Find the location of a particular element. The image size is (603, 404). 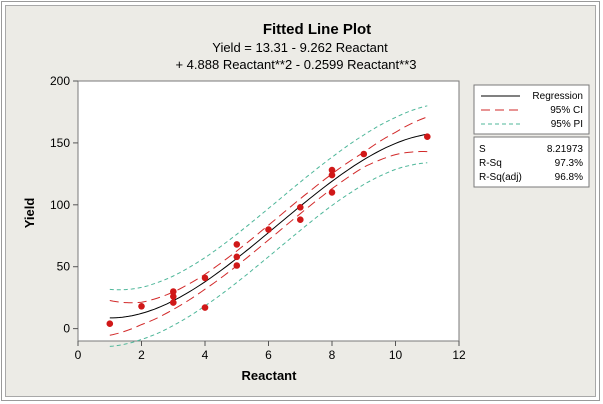

stat-rsq-label: R-Sq is located at coordinates (490, 163).